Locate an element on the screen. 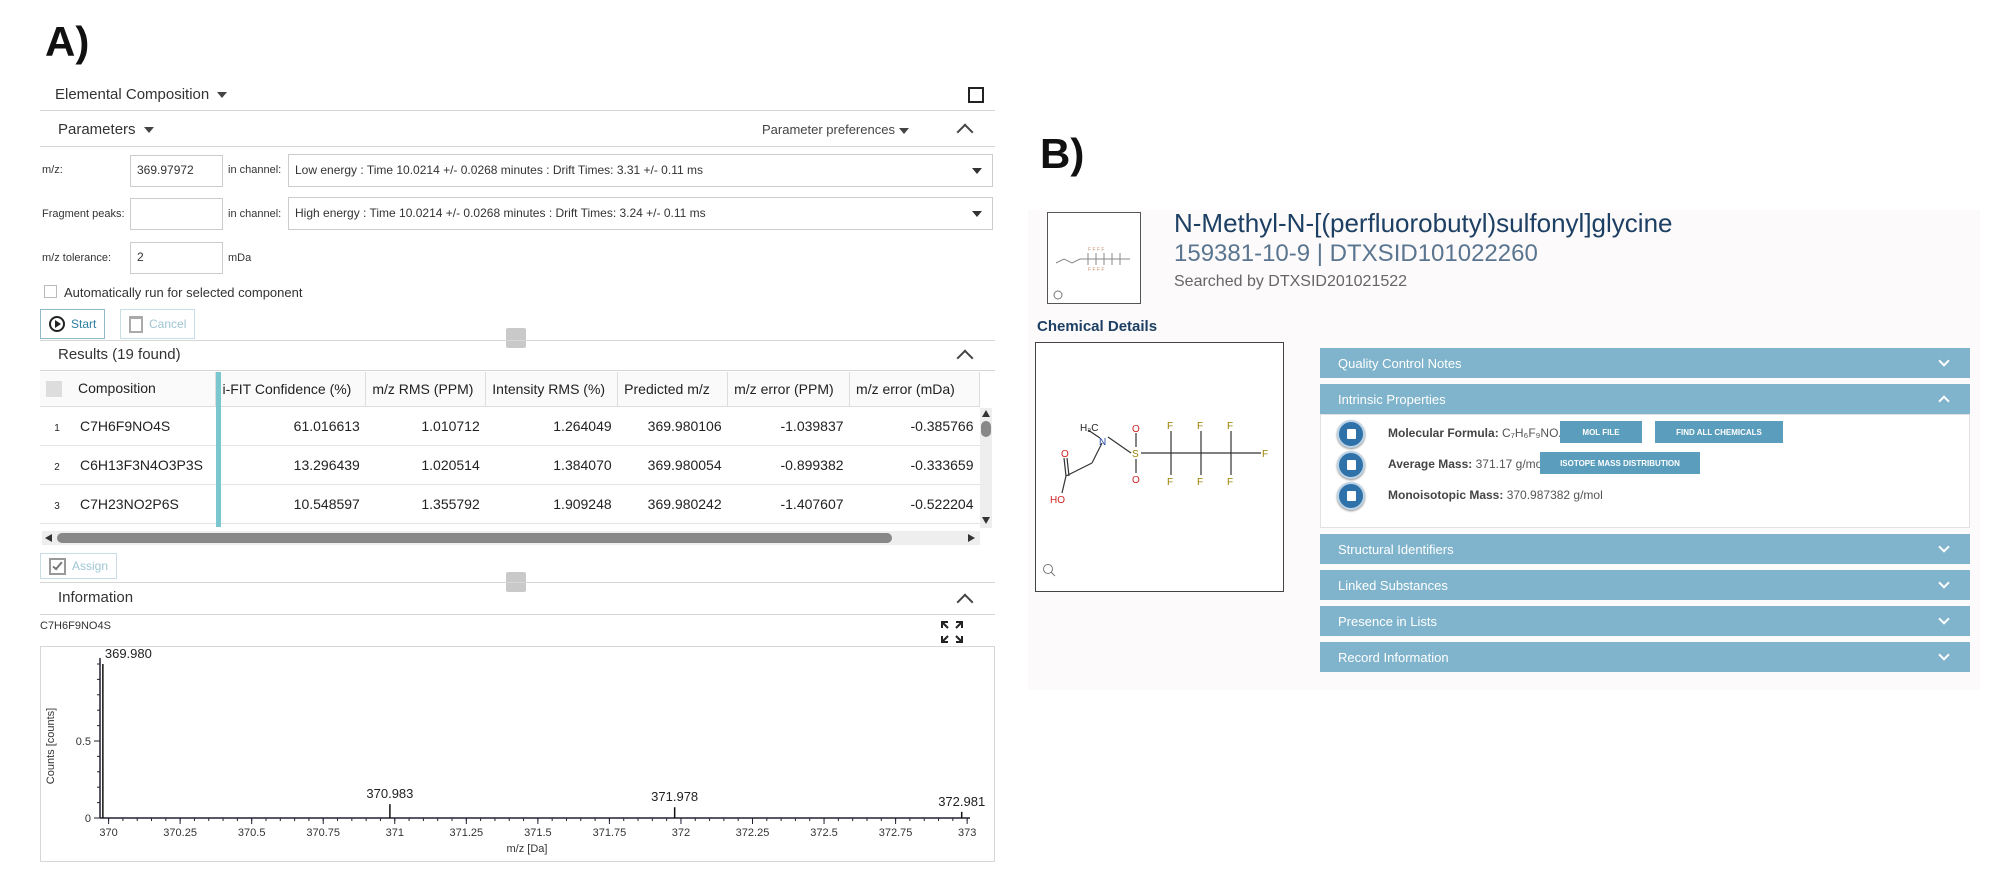 Image resolution: width=2000 pixels, height=891 pixels. maximize-icon is located at coordinates (976, 95).